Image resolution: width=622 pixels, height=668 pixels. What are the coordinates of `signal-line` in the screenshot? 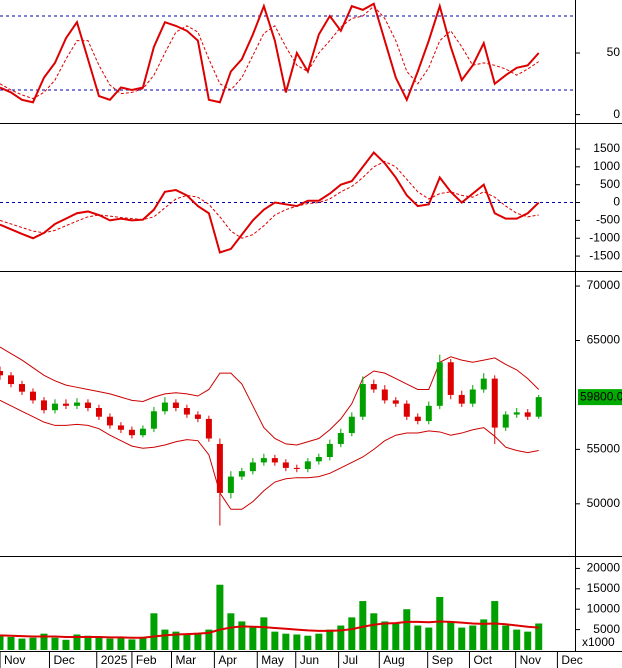 It's located at (269, 52).